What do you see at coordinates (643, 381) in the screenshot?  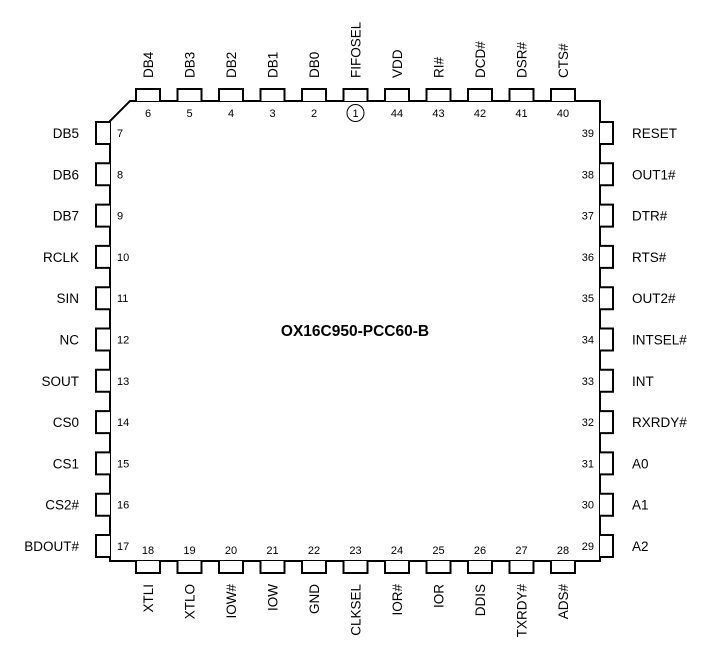 I see `pin-label: INT` at bounding box center [643, 381].